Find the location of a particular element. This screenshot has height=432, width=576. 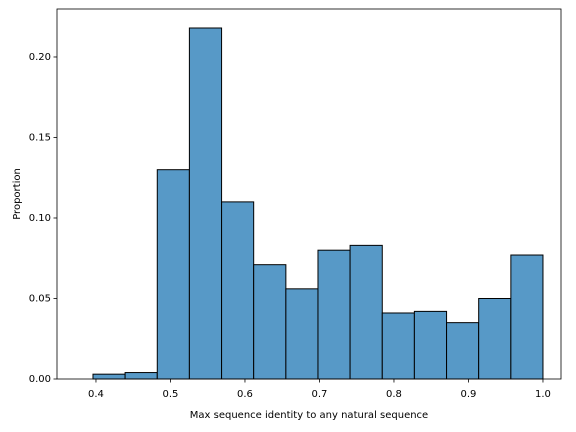

y-tick-label: 0.15 is located at coordinates (40, 137).